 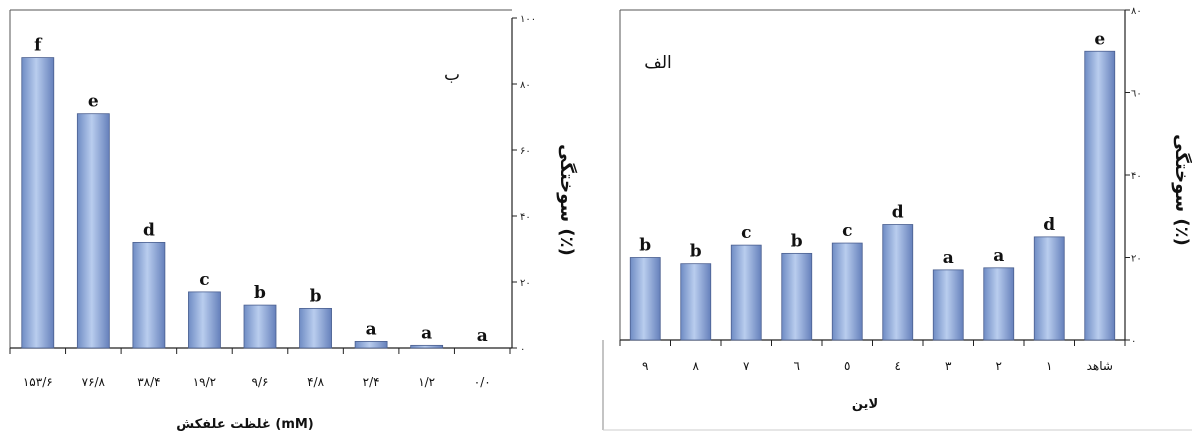 I want to click on x-tick-label: ۰/۰, so click(x=482, y=382).